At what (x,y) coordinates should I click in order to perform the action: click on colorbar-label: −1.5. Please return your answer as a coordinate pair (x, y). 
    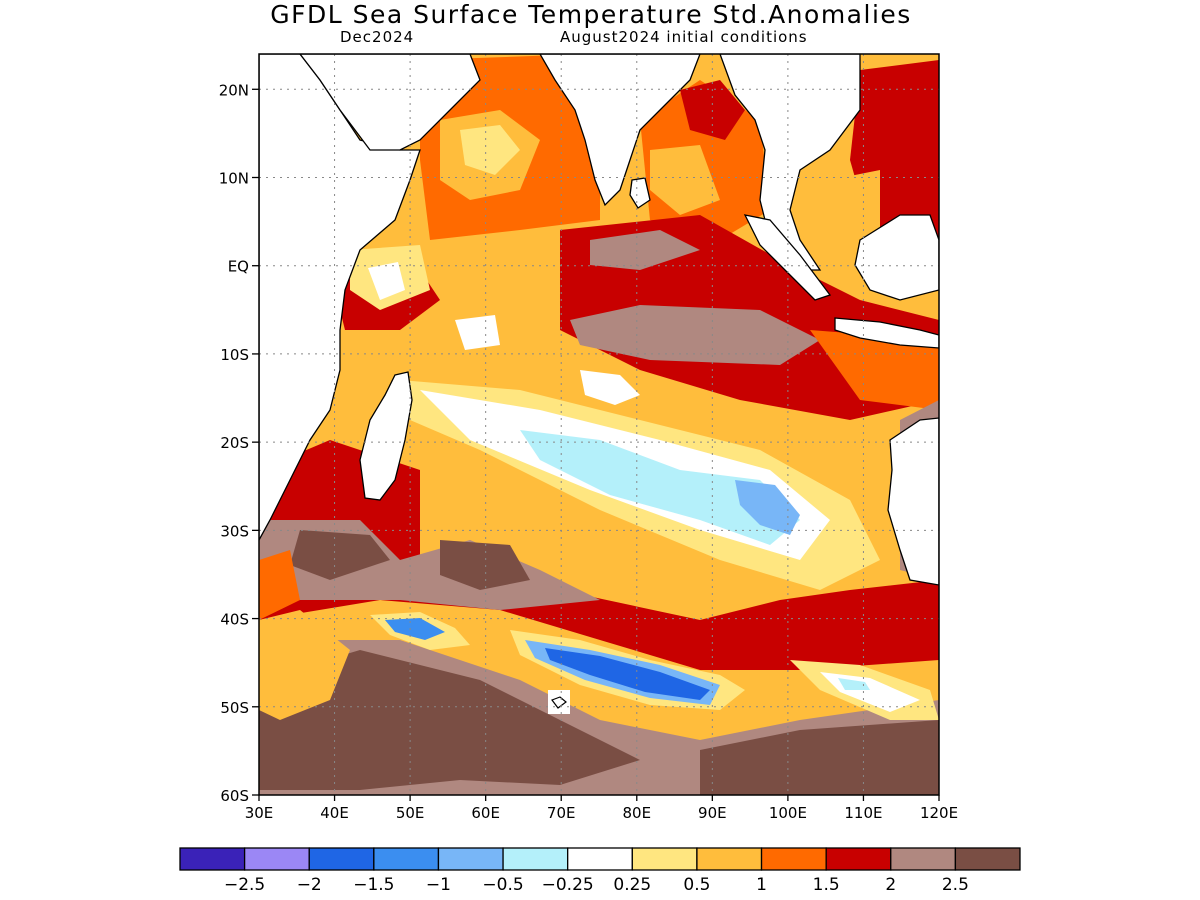
    Looking at the image, I should click on (373, 885).